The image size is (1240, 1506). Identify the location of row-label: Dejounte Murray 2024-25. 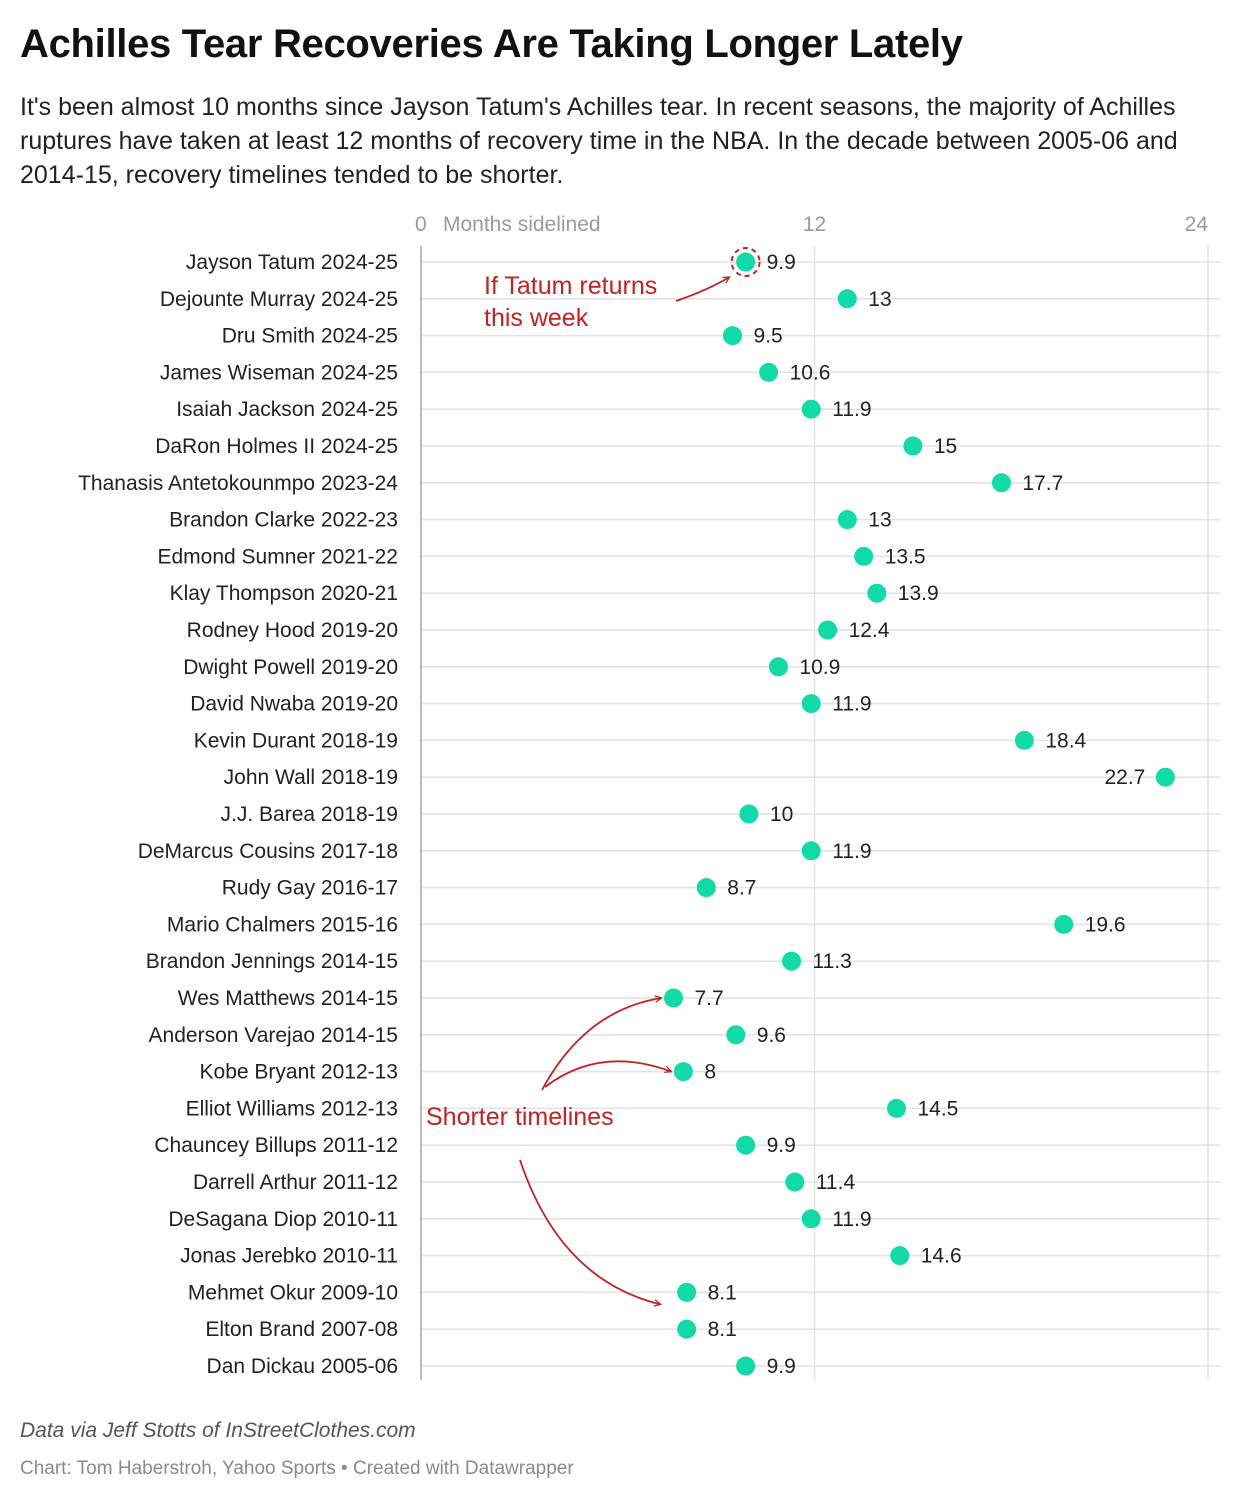
(279, 299).